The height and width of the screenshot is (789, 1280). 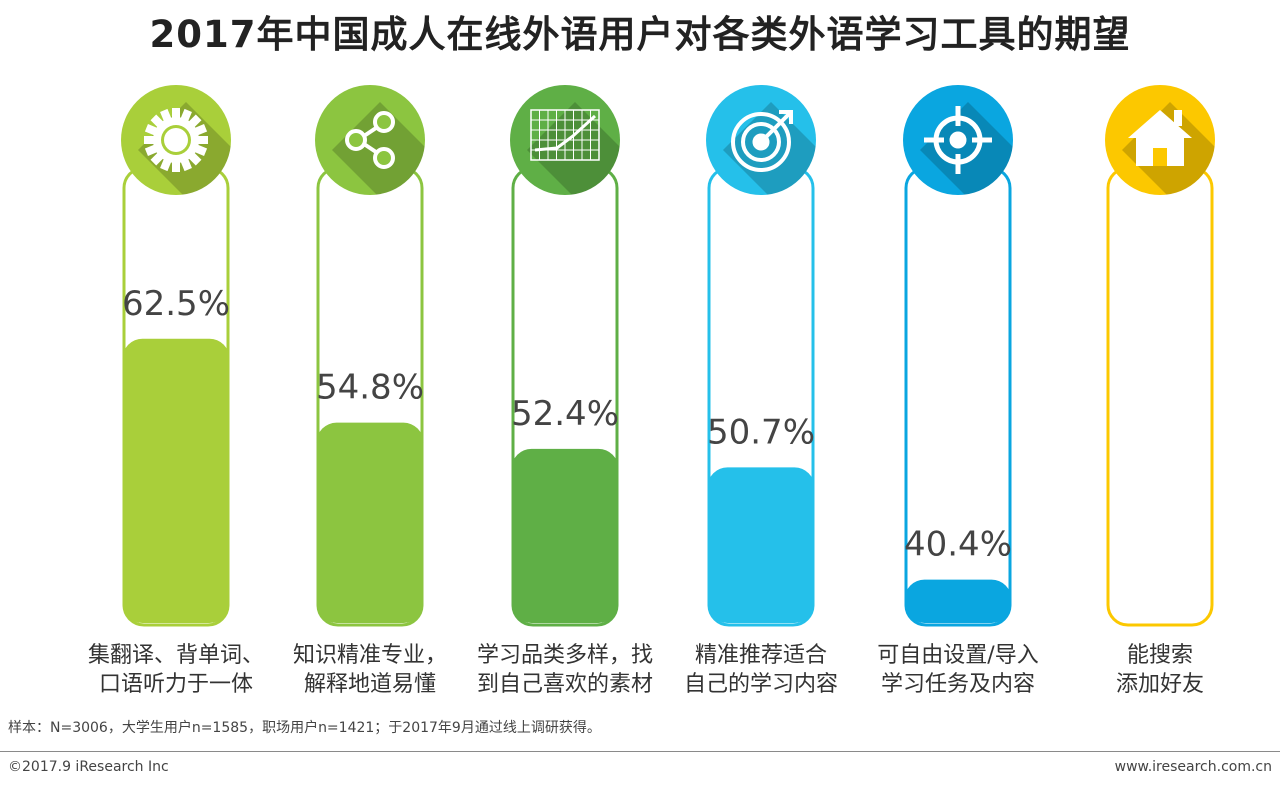 I want to click on category-label-1: 知识精准专业， 解释地道易懂, so click(x=370, y=670).